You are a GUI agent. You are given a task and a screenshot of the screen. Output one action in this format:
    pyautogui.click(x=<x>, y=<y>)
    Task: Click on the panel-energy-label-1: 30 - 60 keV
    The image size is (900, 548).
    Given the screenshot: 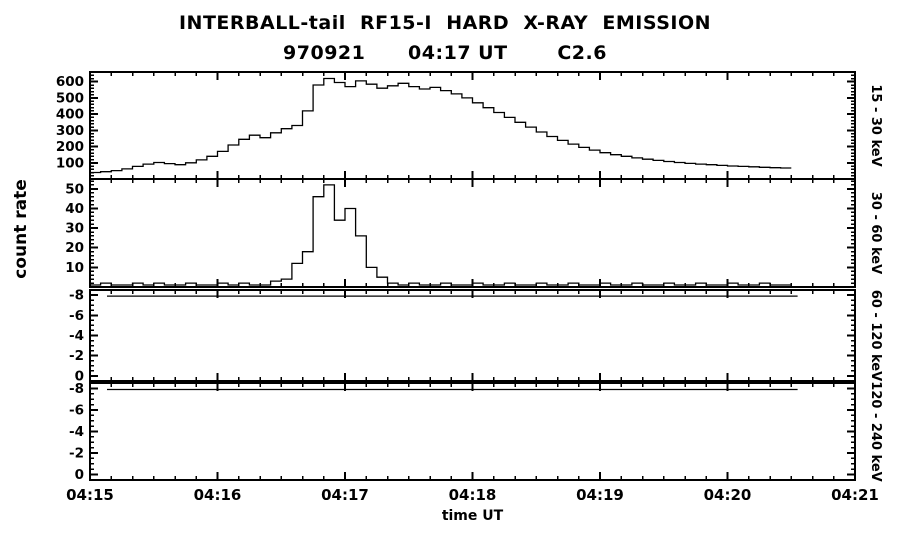 What is the action you would take?
    pyautogui.click(x=875, y=233)
    